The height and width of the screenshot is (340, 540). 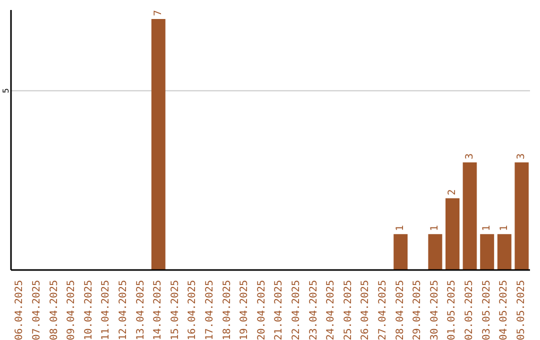 I want to click on x-tick-label: 27.04.2025, so click(x=382, y=310).